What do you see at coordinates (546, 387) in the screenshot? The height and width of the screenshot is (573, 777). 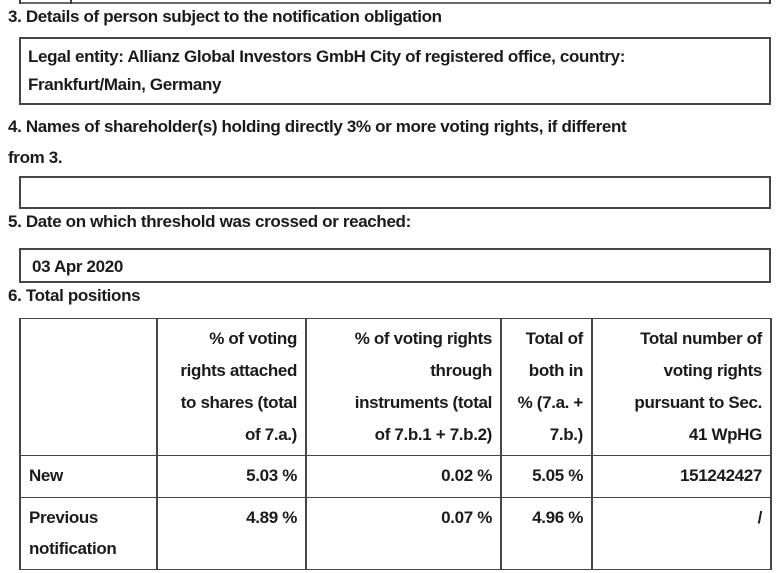 I see `header-cell-total-both: Total of both in % (7.a. + 7.b.)` at bounding box center [546, 387].